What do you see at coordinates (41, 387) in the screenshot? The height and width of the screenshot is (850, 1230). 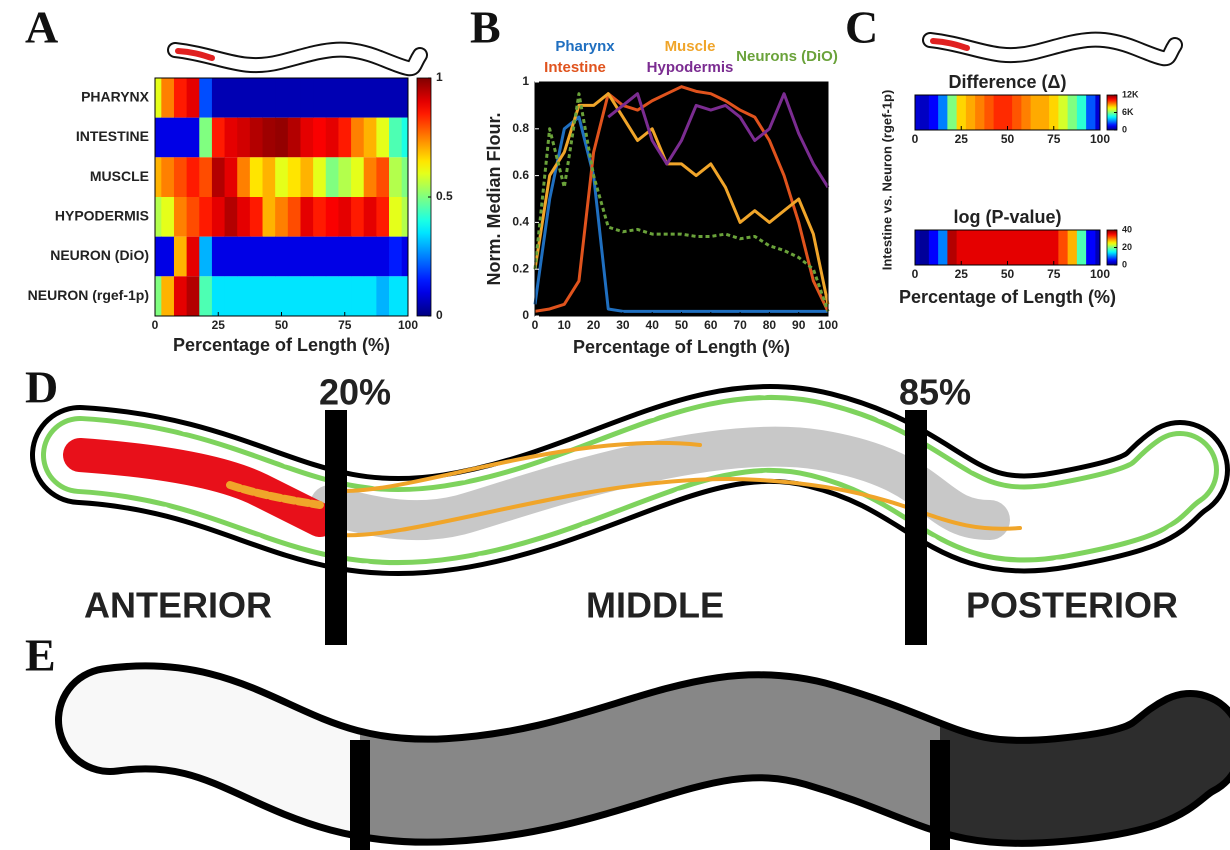 I see `panel-label: D` at bounding box center [41, 387].